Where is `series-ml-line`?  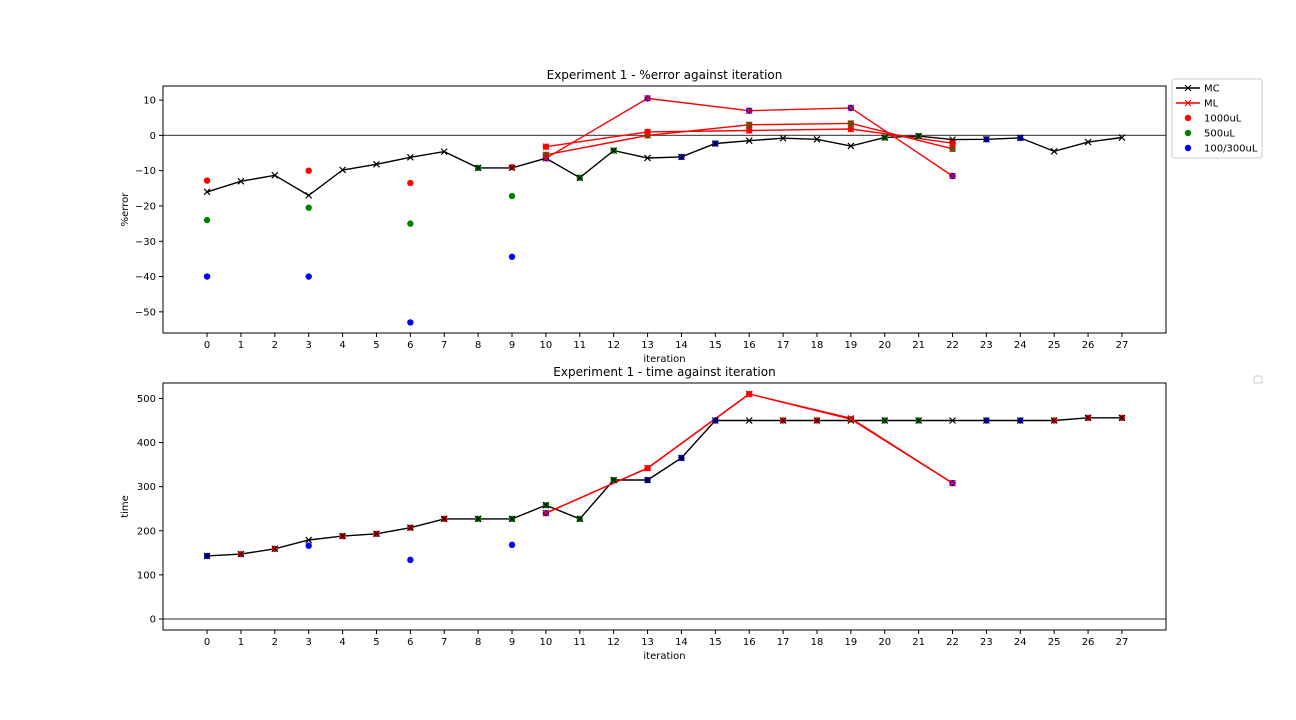 series-ml-line is located at coordinates (749, 453).